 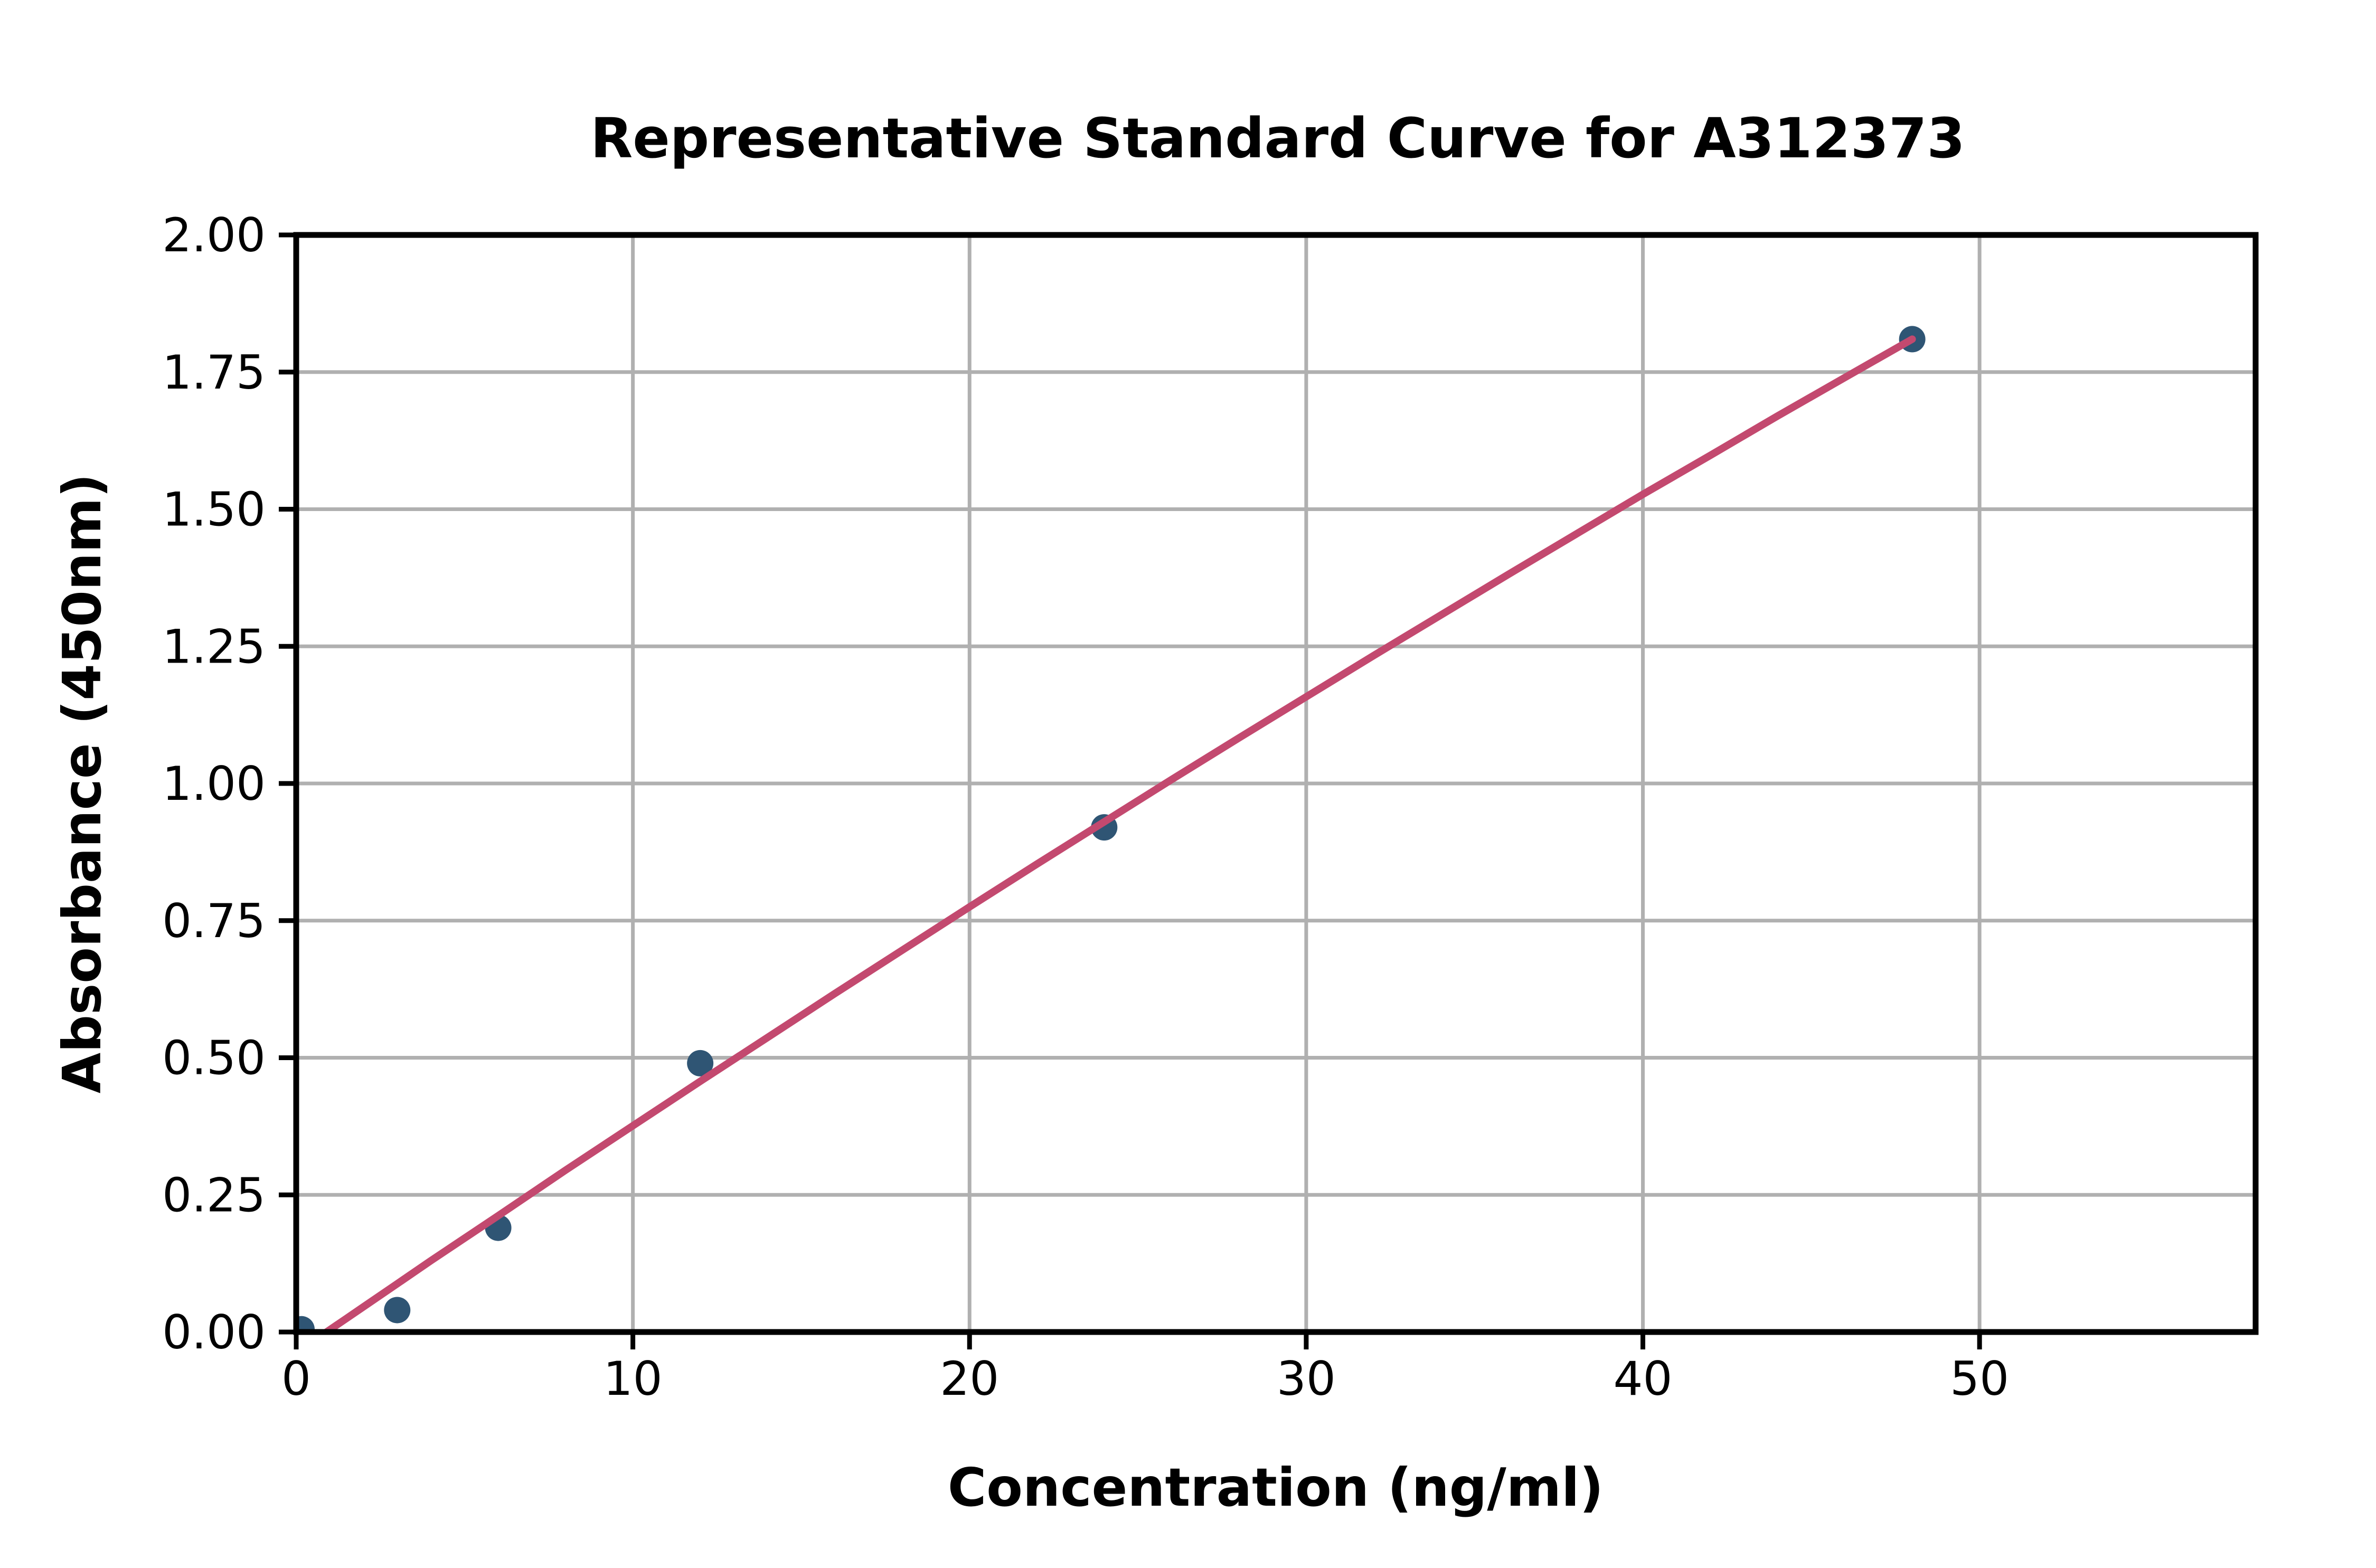 I want to click on x-tick-label-50: 50, so click(x=1980, y=1379).